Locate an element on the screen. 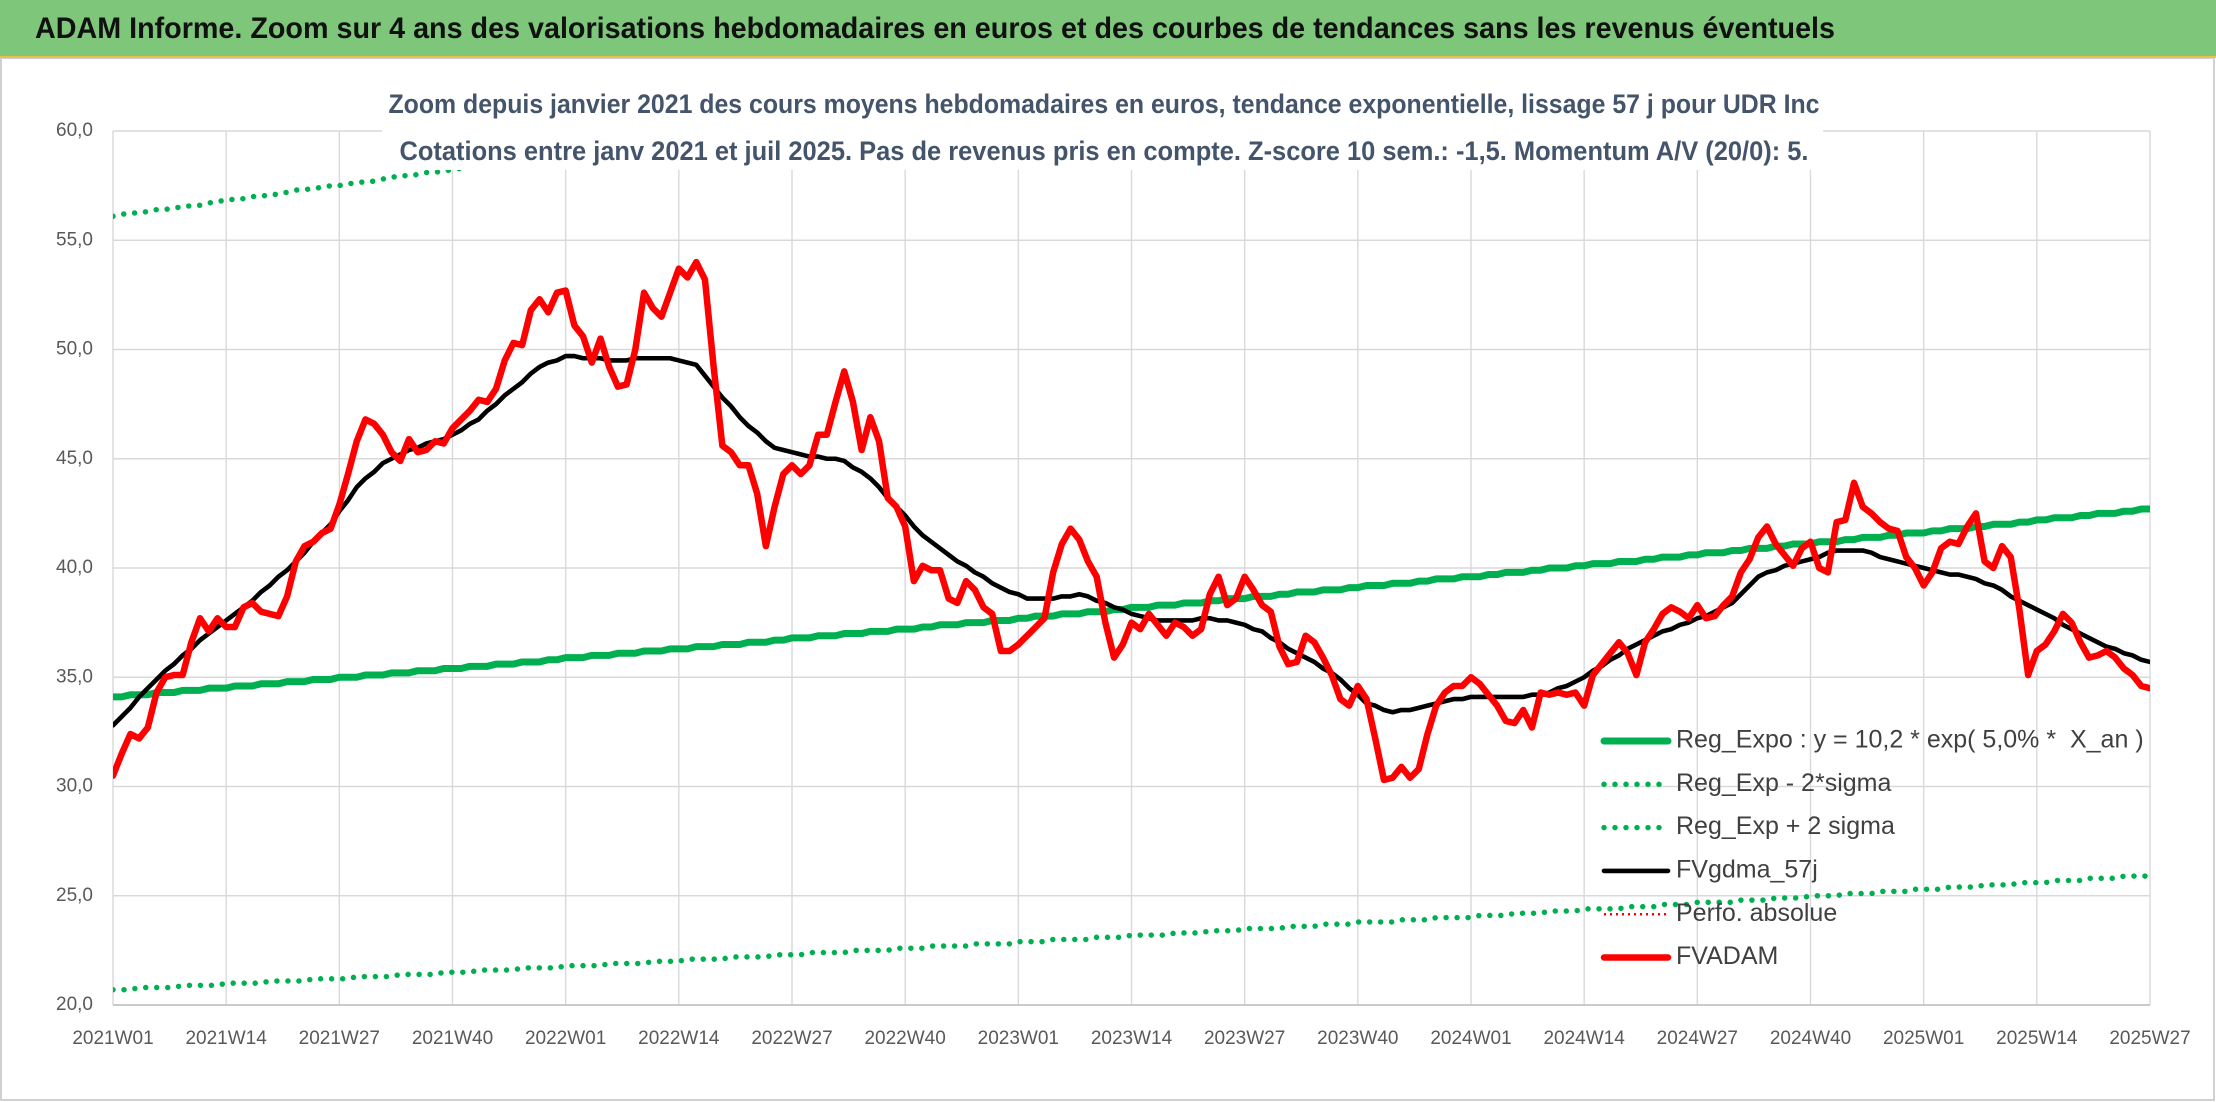  x-tick-label: 2021W01 is located at coordinates (112, 1038).